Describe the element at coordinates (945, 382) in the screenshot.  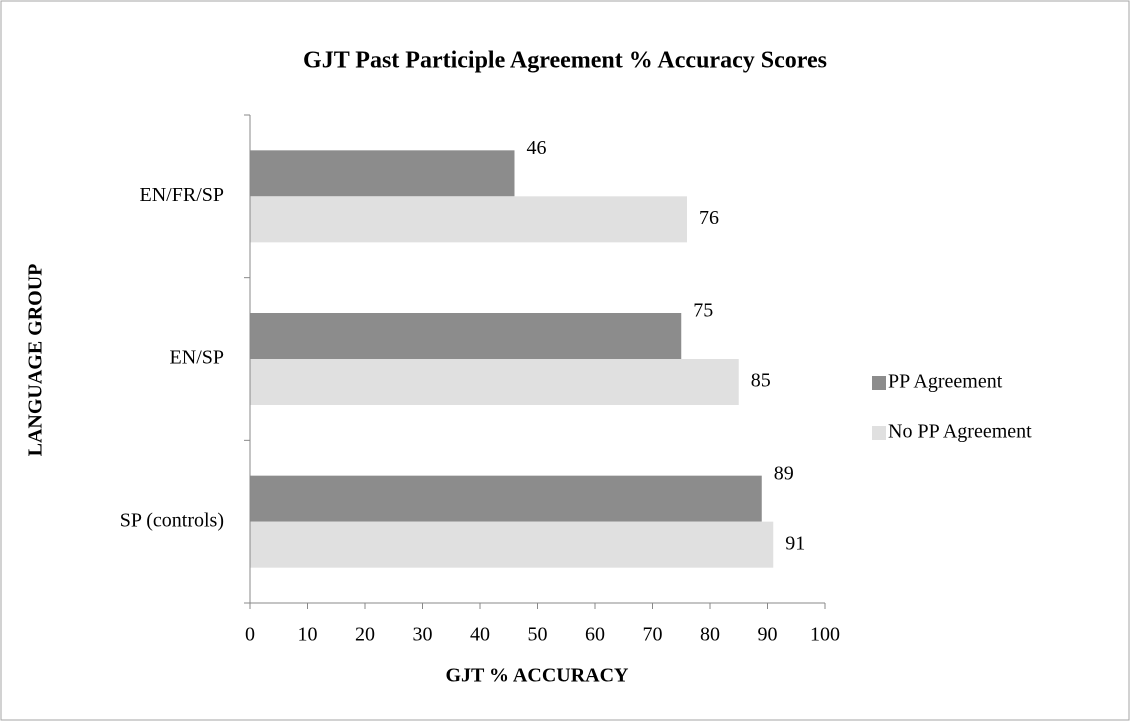
I see `legend-label: PP Agreement` at that location.